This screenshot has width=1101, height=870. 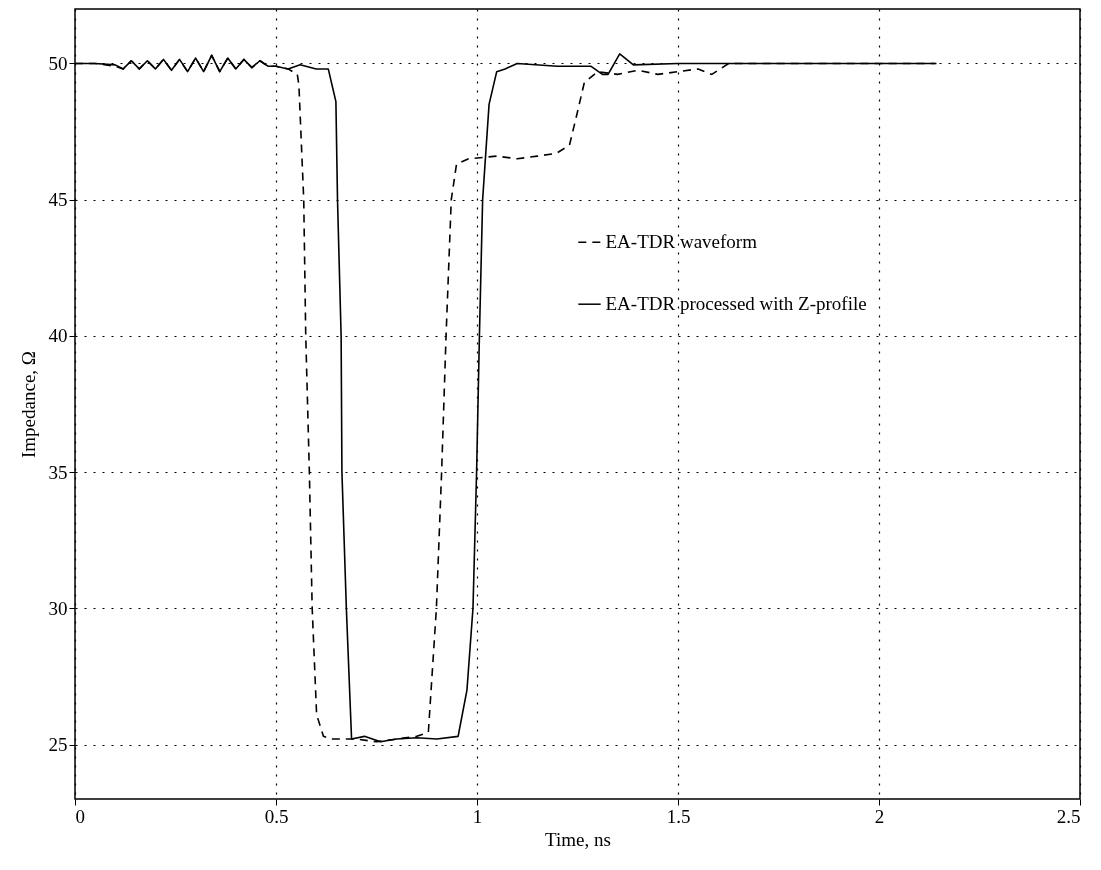 I want to click on y-axis-title: Impedance, Ω, so click(x=28, y=404).